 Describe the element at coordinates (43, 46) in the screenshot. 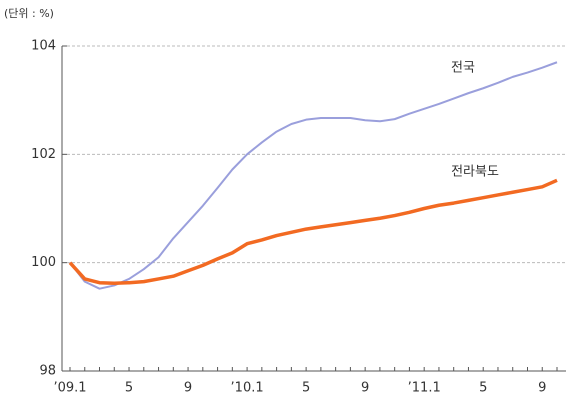

I see `y-tick-label: 104` at that location.